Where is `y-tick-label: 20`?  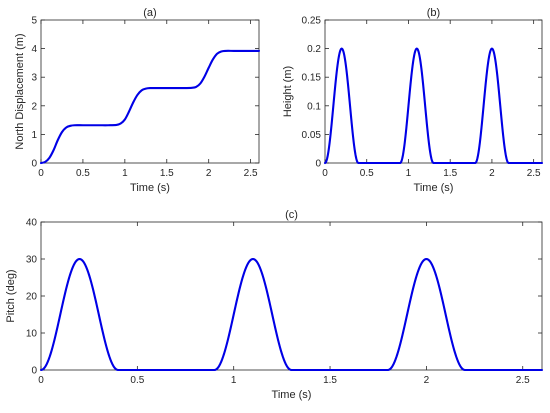
y-tick-label: 20 is located at coordinates (32, 297).